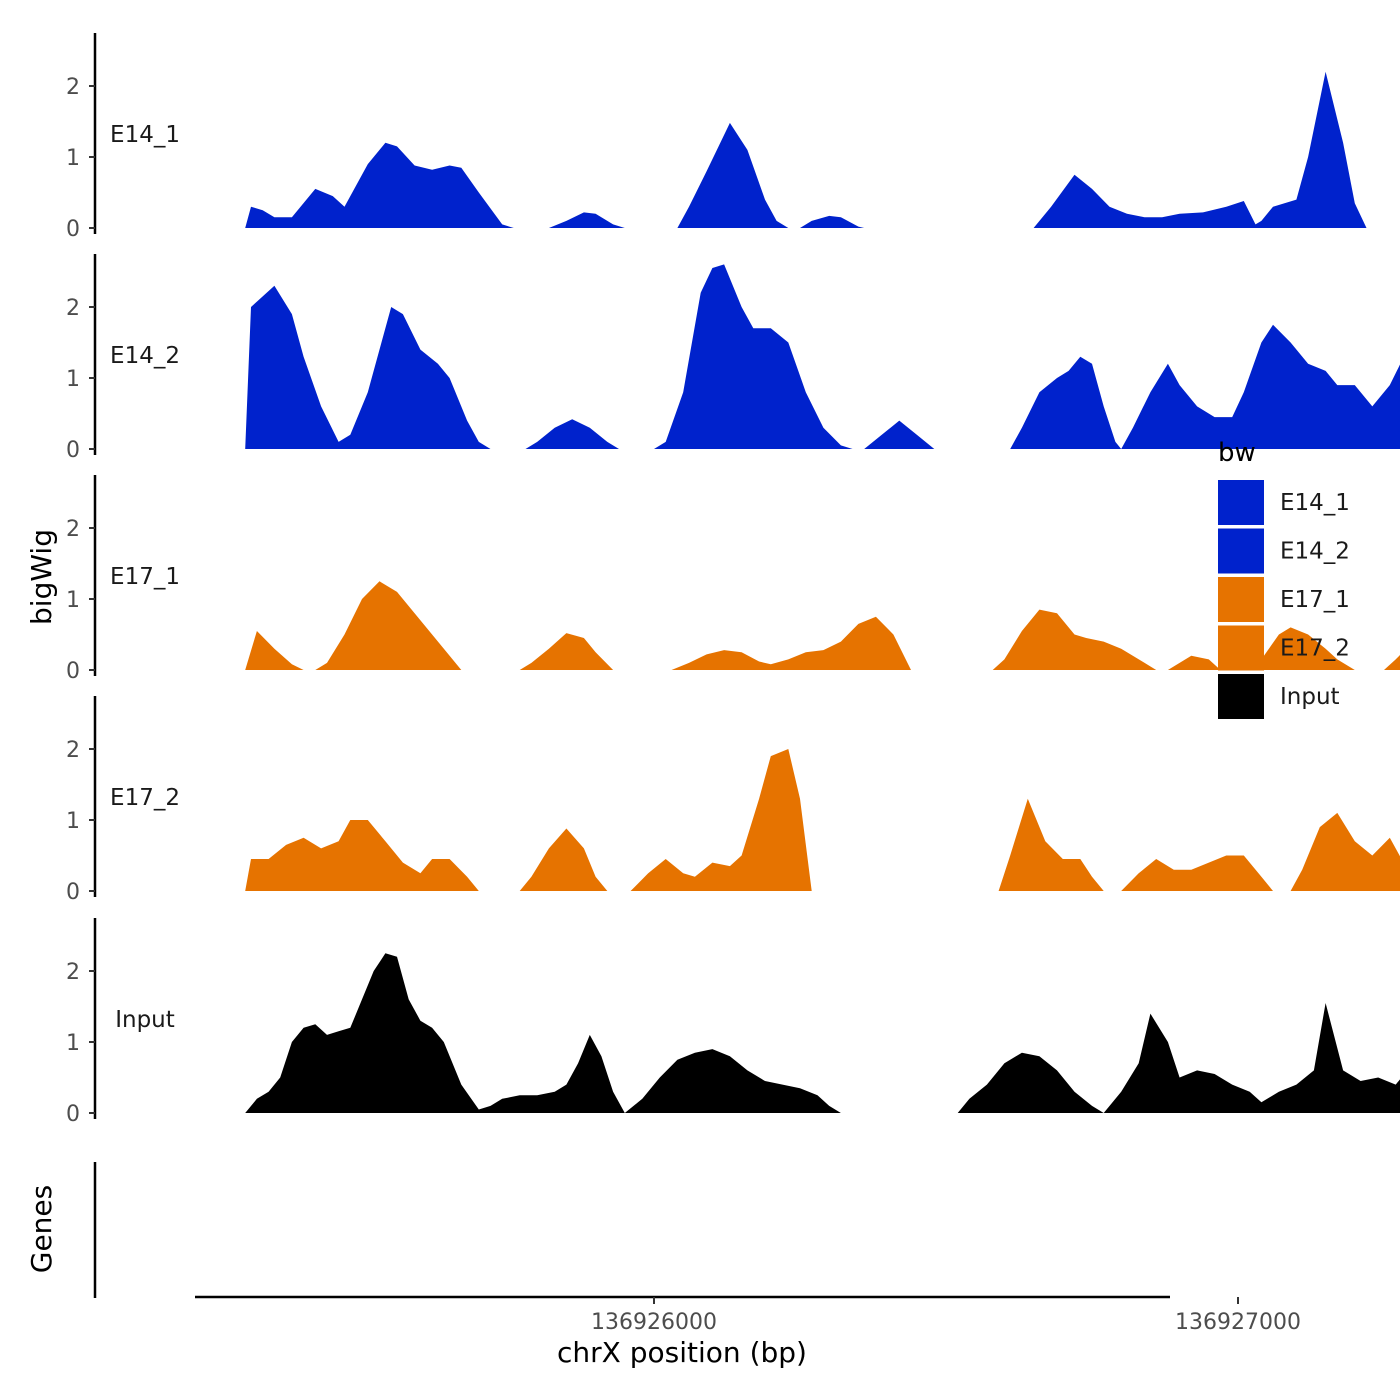 The image size is (1400, 1400). I want to click on y-tick-label-E14_2-1: 1, so click(73, 379).